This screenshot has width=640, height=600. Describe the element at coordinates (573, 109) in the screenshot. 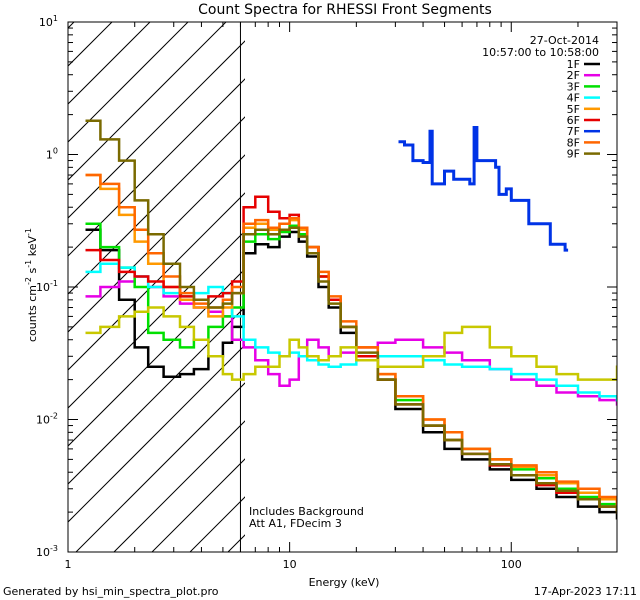

I see `legend-label-5f: 5F` at that location.